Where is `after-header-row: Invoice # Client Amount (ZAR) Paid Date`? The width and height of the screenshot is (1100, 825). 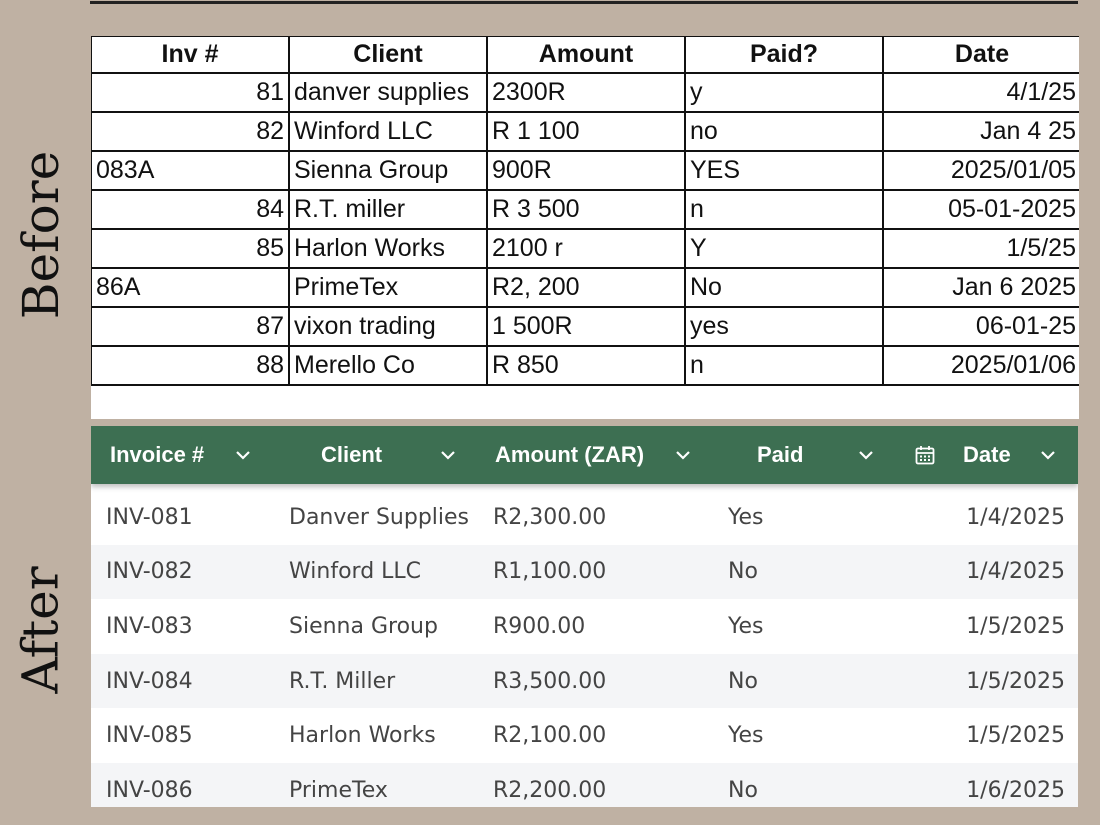
after-header-row: Invoice # Client Amount (ZAR) Paid Date is located at coordinates (584, 455).